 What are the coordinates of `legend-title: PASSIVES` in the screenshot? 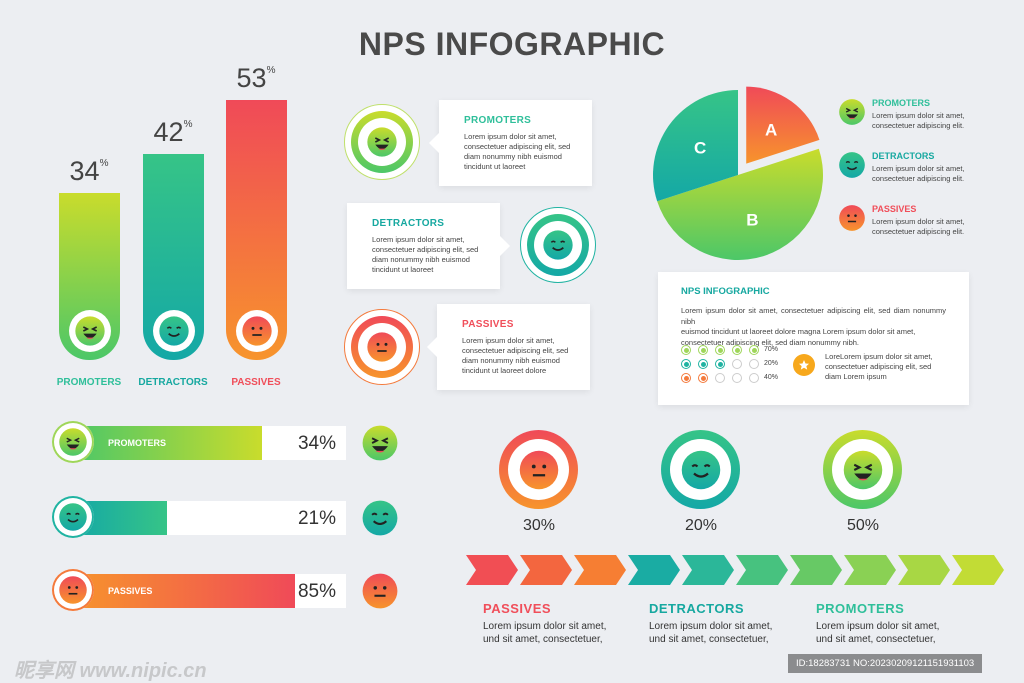 It's located at (894, 209).